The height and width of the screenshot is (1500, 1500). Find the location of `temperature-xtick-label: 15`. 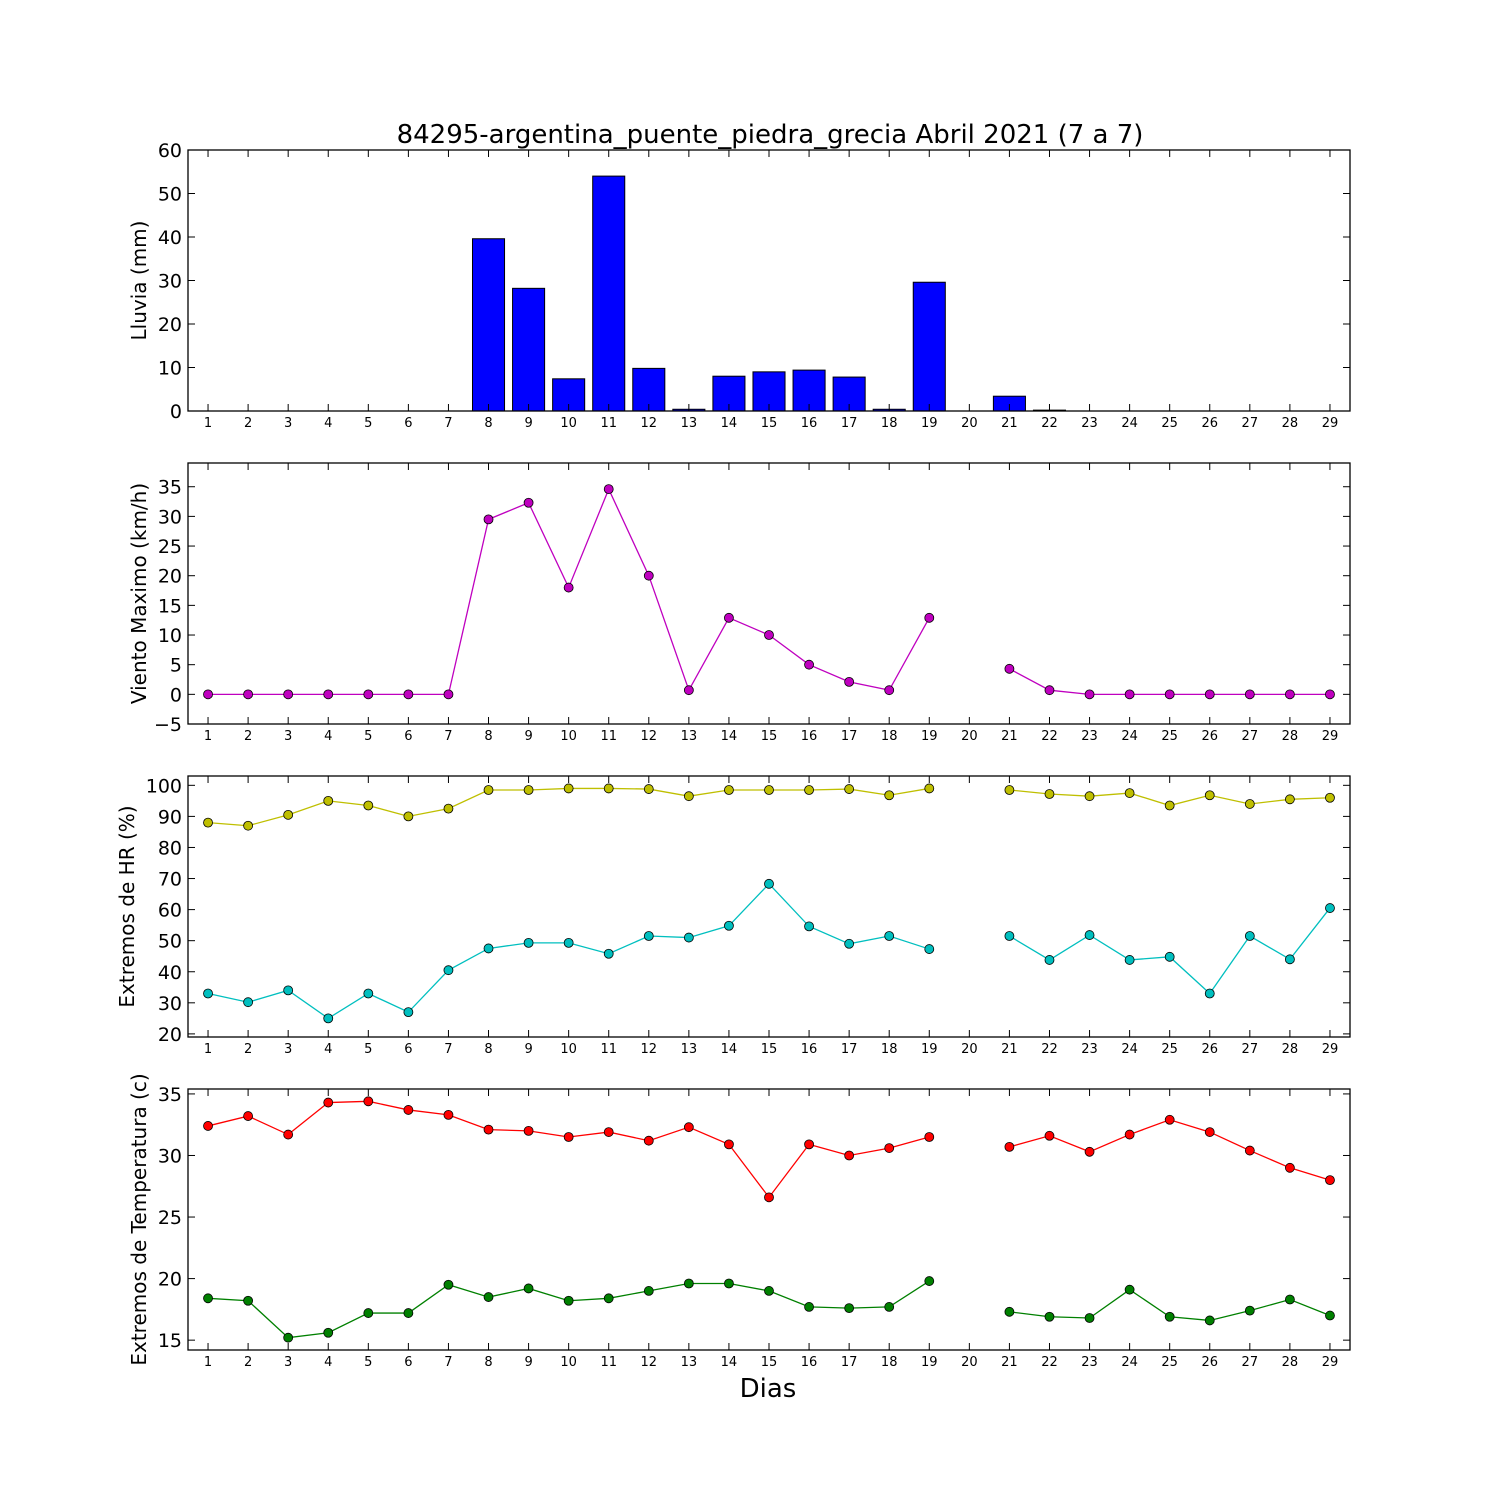

temperature-xtick-label: 15 is located at coordinates (769, 1362).